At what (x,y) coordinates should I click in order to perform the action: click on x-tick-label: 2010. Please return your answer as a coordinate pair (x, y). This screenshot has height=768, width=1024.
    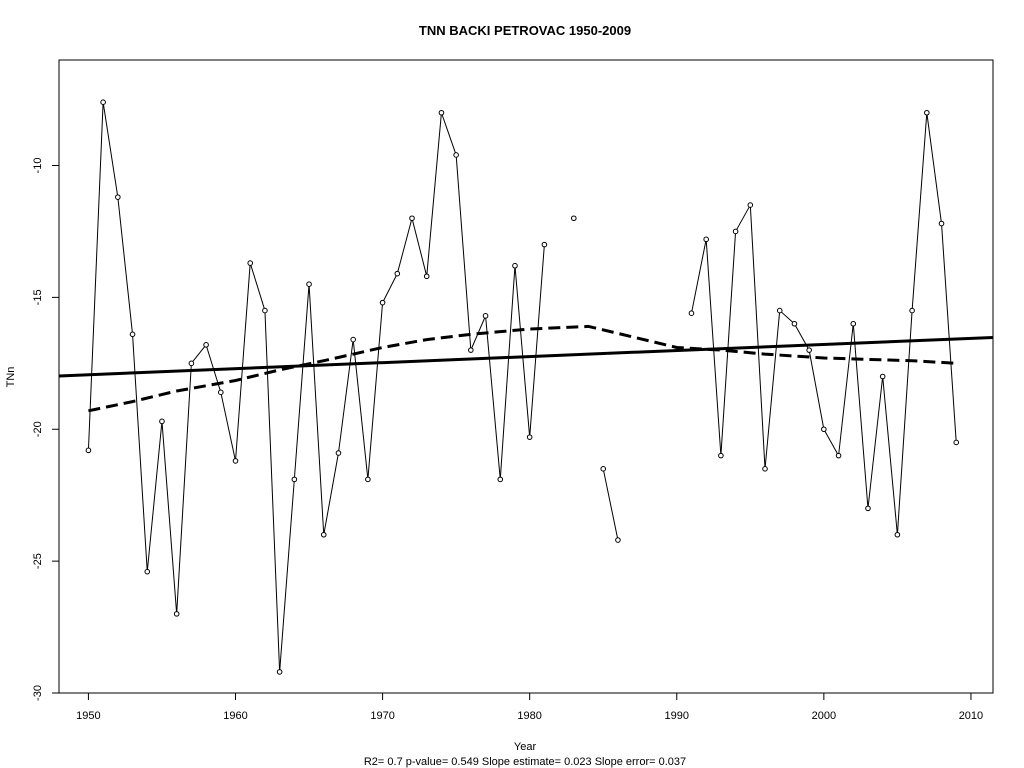
    Looking at the image, I should click on (971, 716).